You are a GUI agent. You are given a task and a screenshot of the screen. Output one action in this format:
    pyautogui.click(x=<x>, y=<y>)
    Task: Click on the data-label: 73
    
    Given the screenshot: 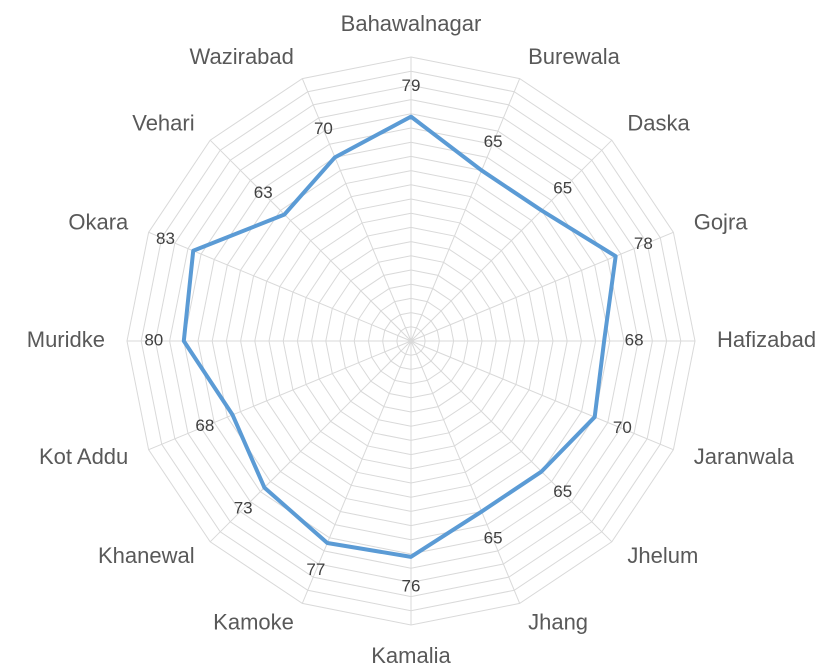 What is the action you would take?
    pyautogui.click(x=243, y=507)
    